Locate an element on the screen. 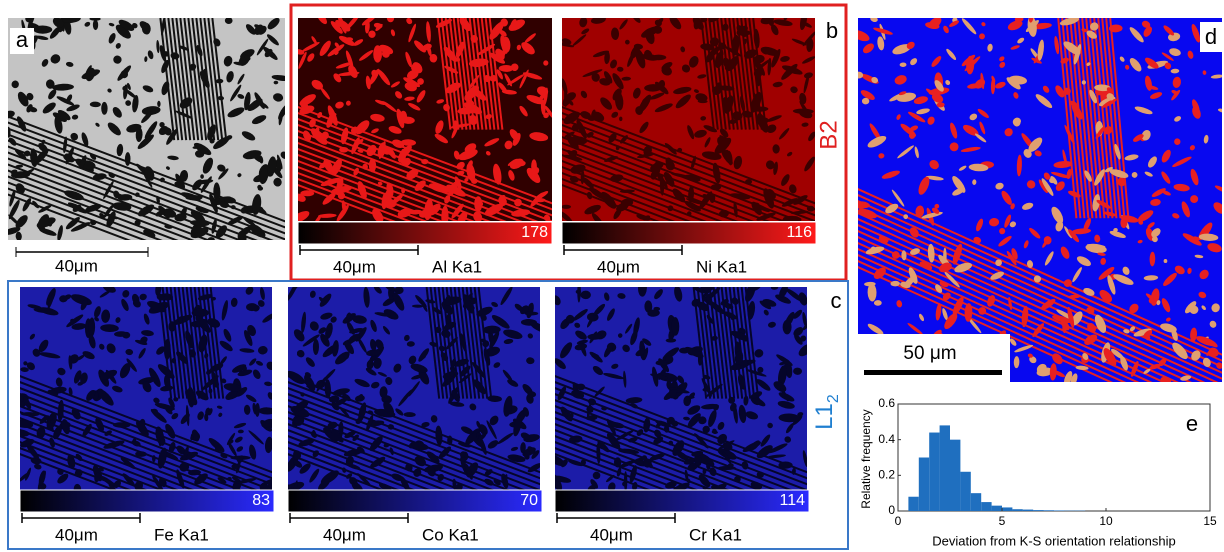  x-tick-label: 0 is located at coordinates (898, 521).